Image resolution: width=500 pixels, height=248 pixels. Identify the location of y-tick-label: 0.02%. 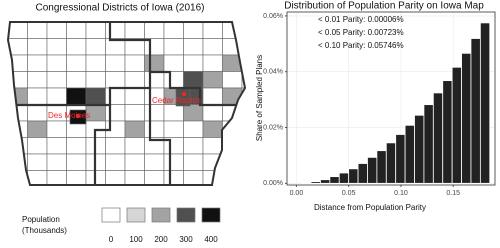
(273, 127).